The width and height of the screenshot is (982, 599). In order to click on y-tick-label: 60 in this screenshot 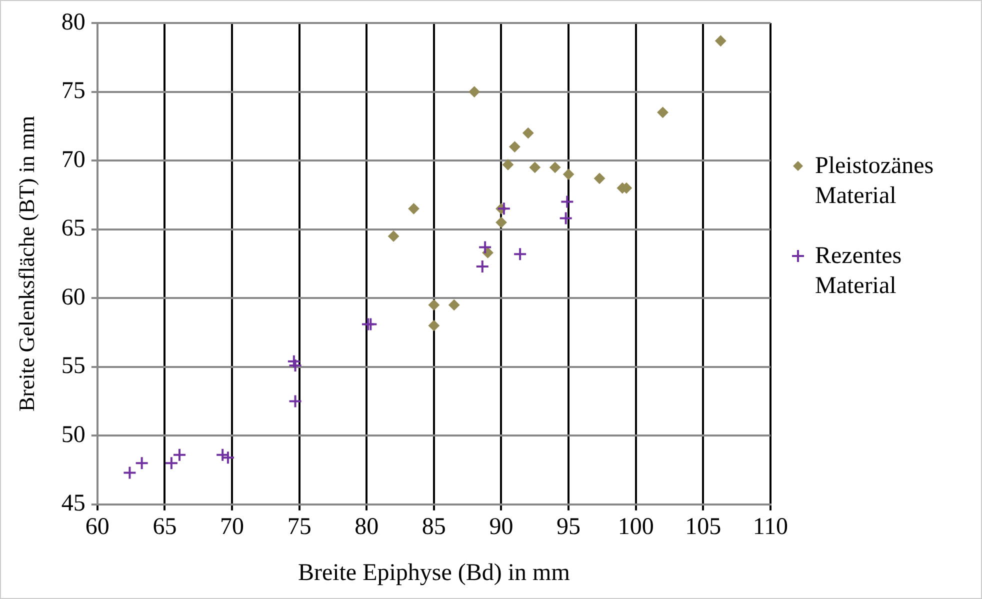, I will do `click(73, 297)`.